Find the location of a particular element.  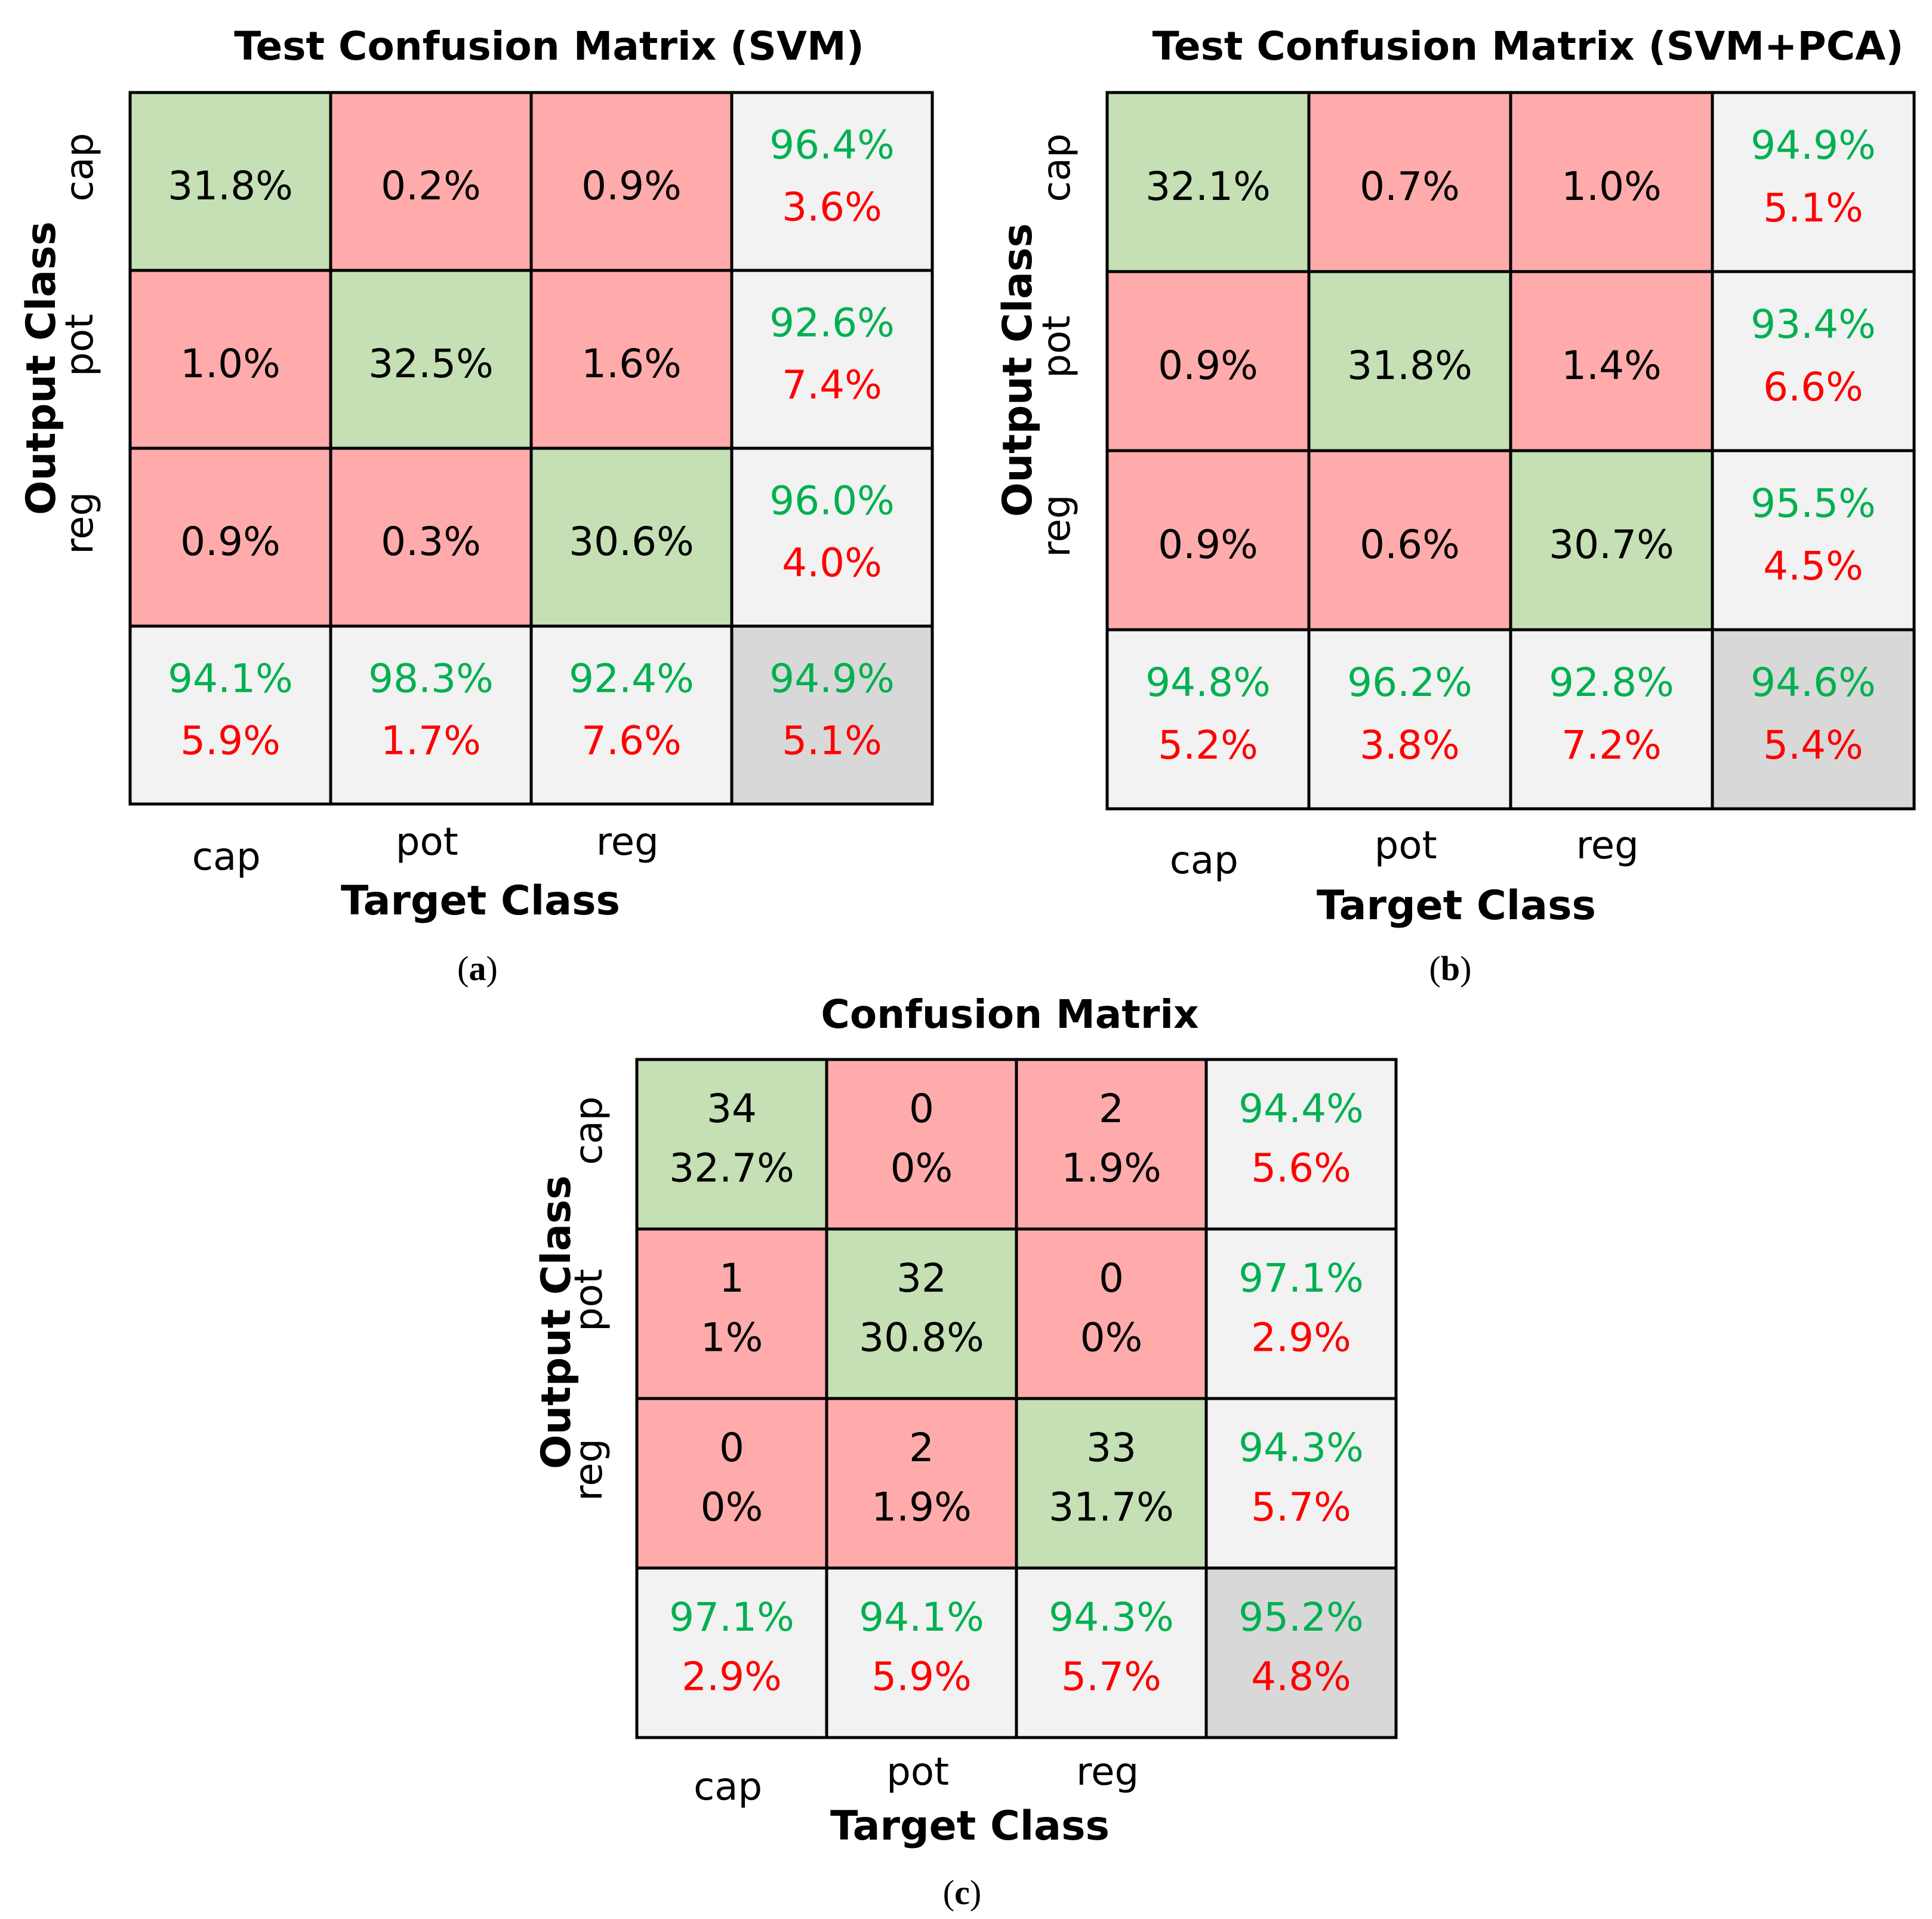

cell-value: 5.6% is located at coordinates (1301, 1168).